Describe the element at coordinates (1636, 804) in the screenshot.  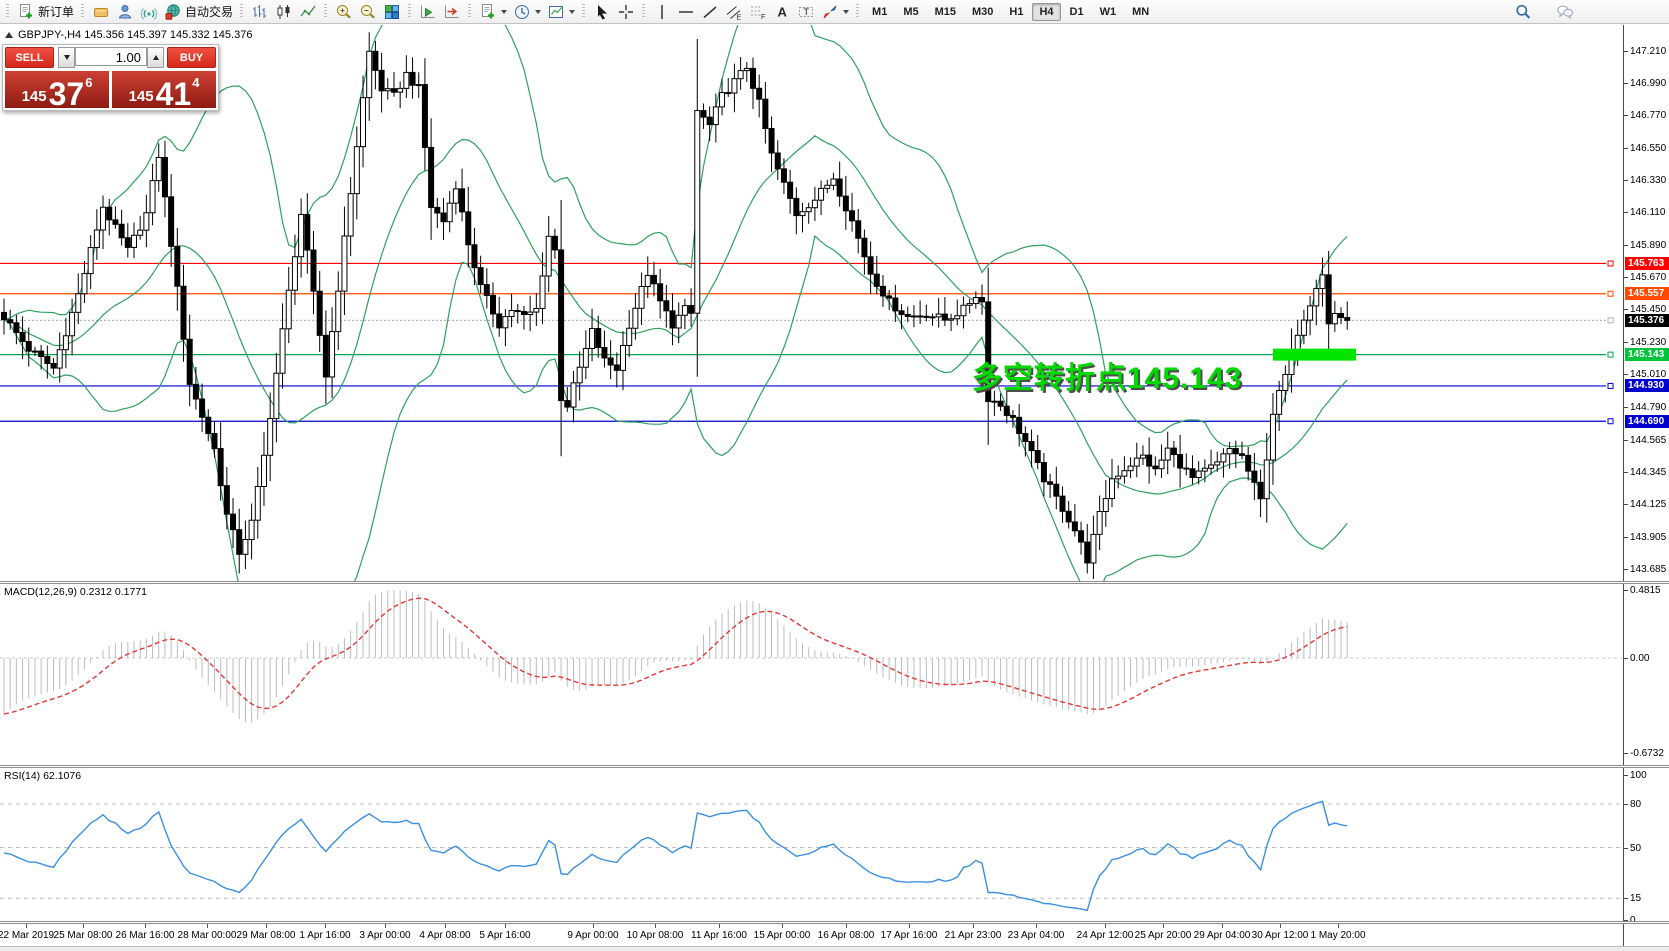
I see `rsi-tick-label: 80` at that location.